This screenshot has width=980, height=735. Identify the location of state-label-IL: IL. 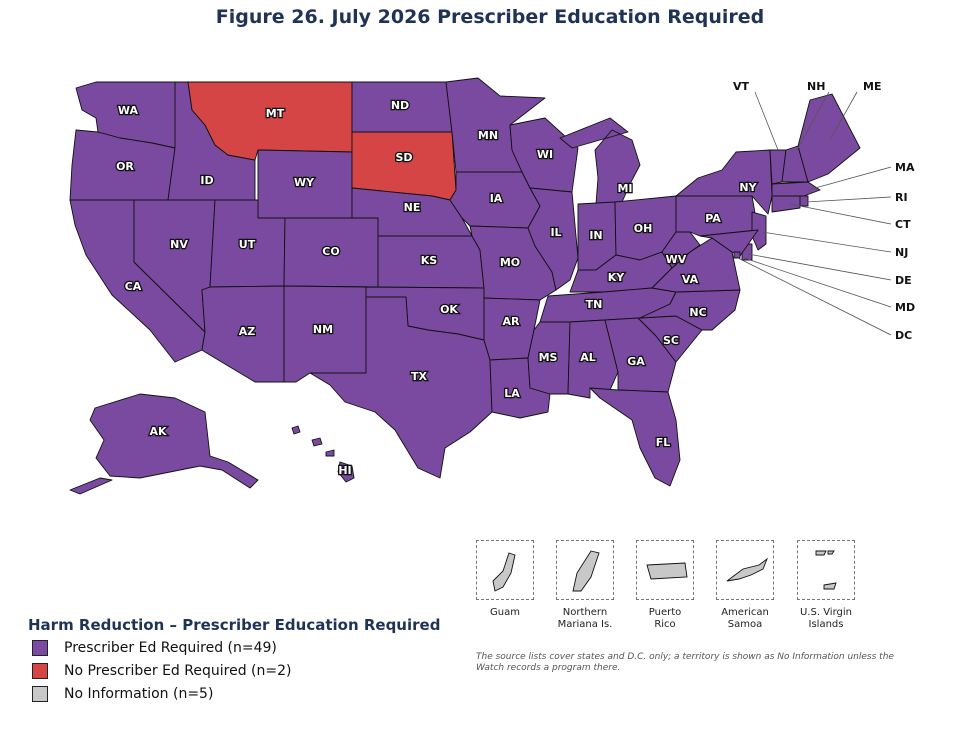
(555, 232).